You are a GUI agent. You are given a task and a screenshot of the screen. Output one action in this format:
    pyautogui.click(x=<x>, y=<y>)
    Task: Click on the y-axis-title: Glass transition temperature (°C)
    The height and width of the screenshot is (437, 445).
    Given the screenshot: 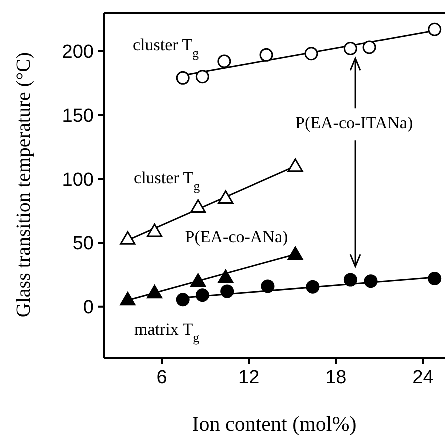 What is the action you would take?
    pyautogui.click(x=24, y=185)
    